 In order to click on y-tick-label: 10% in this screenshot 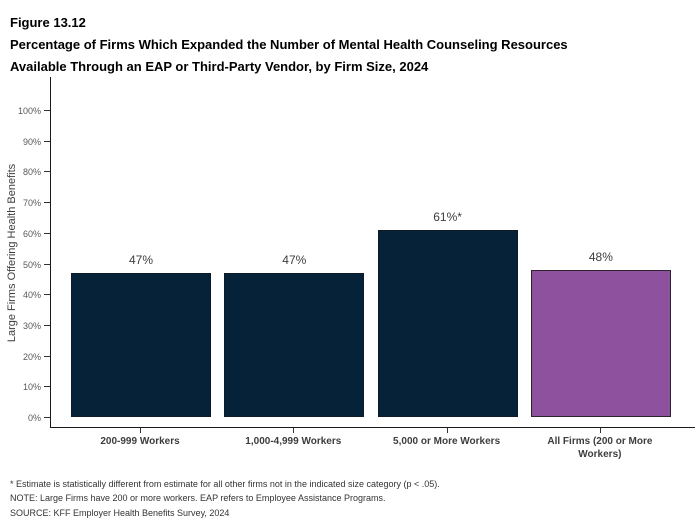, I will do `click(31, 387)`.